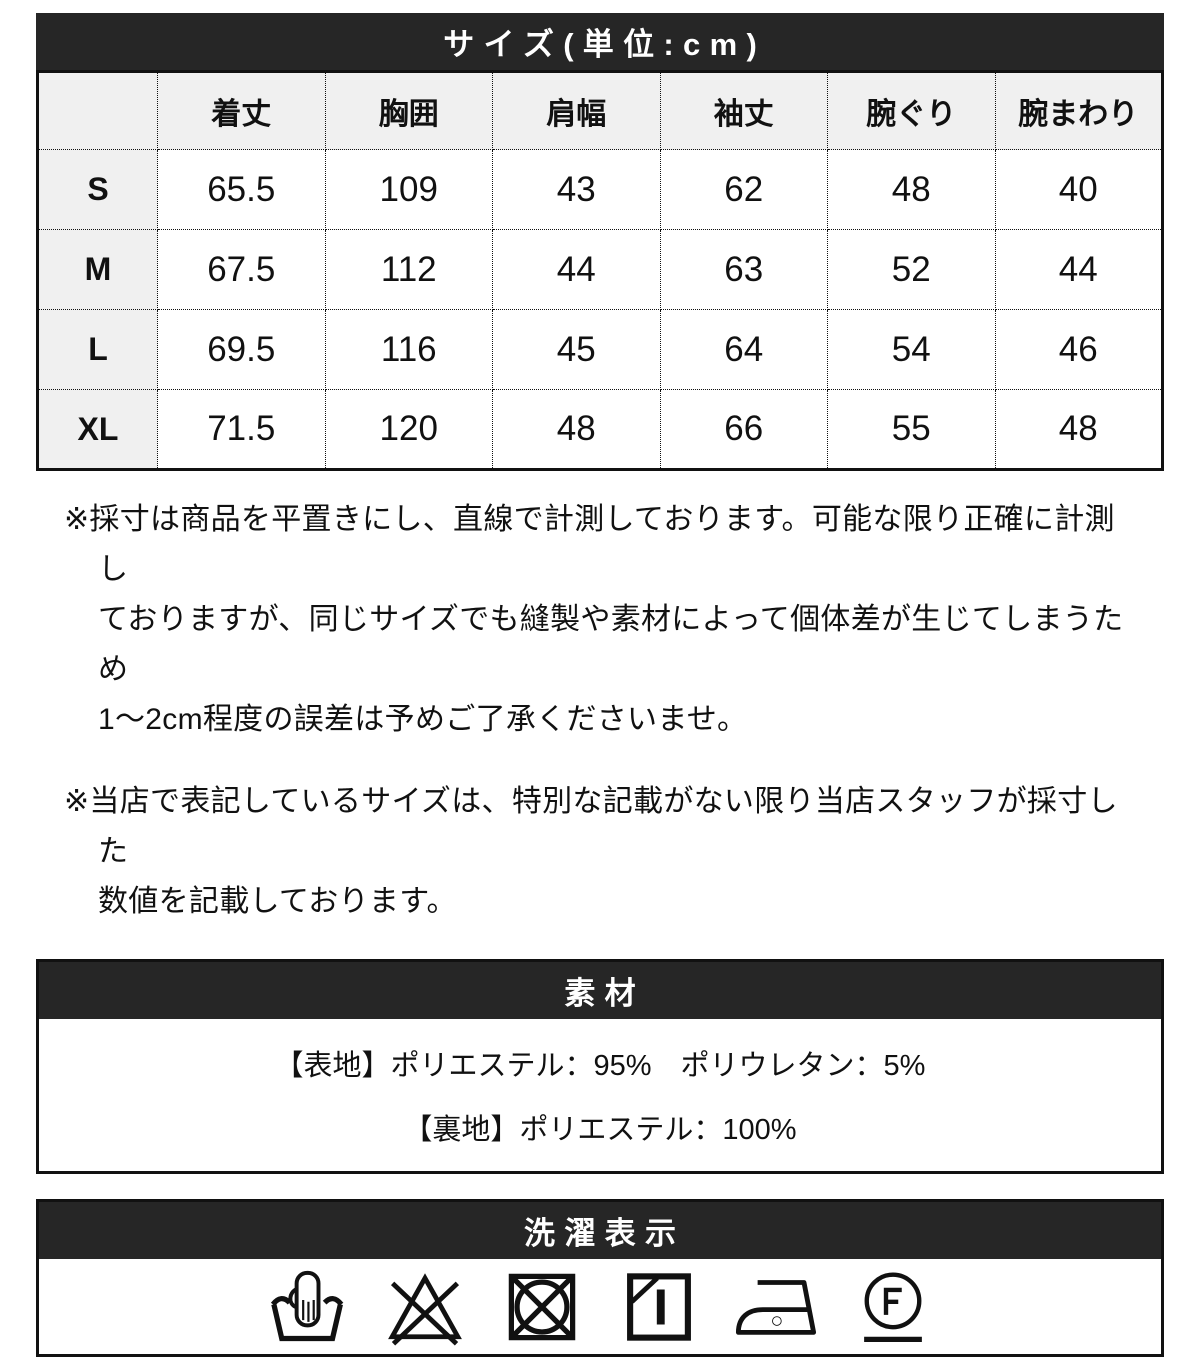 The width and height of the screenshot is (1200, 1357). Describe the element at coordinates (600, 41) in the screenshot. I see `size-section-title: サイズ(単位:cm)` at that location.